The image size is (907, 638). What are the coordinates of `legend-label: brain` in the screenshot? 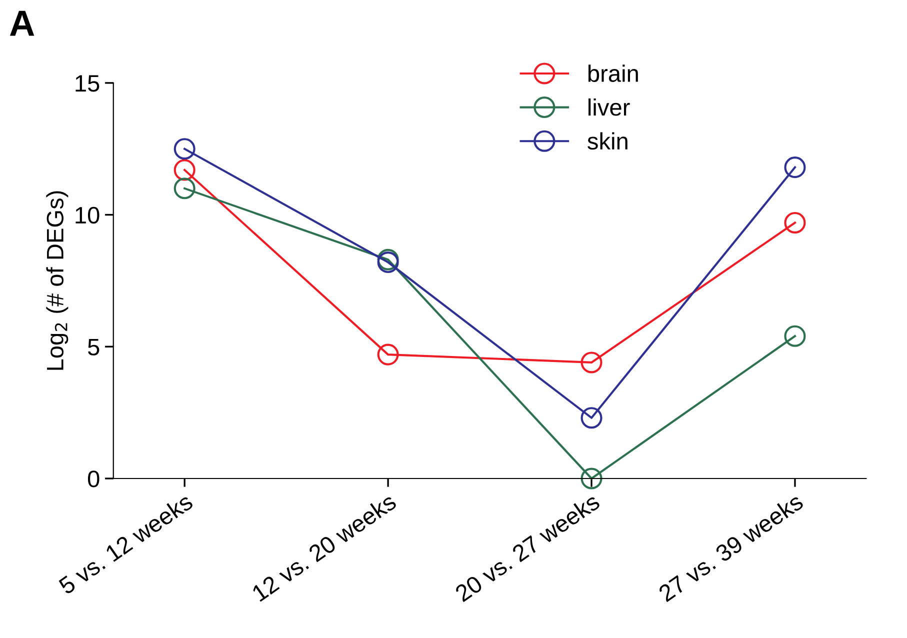 It's located at (613, 73).